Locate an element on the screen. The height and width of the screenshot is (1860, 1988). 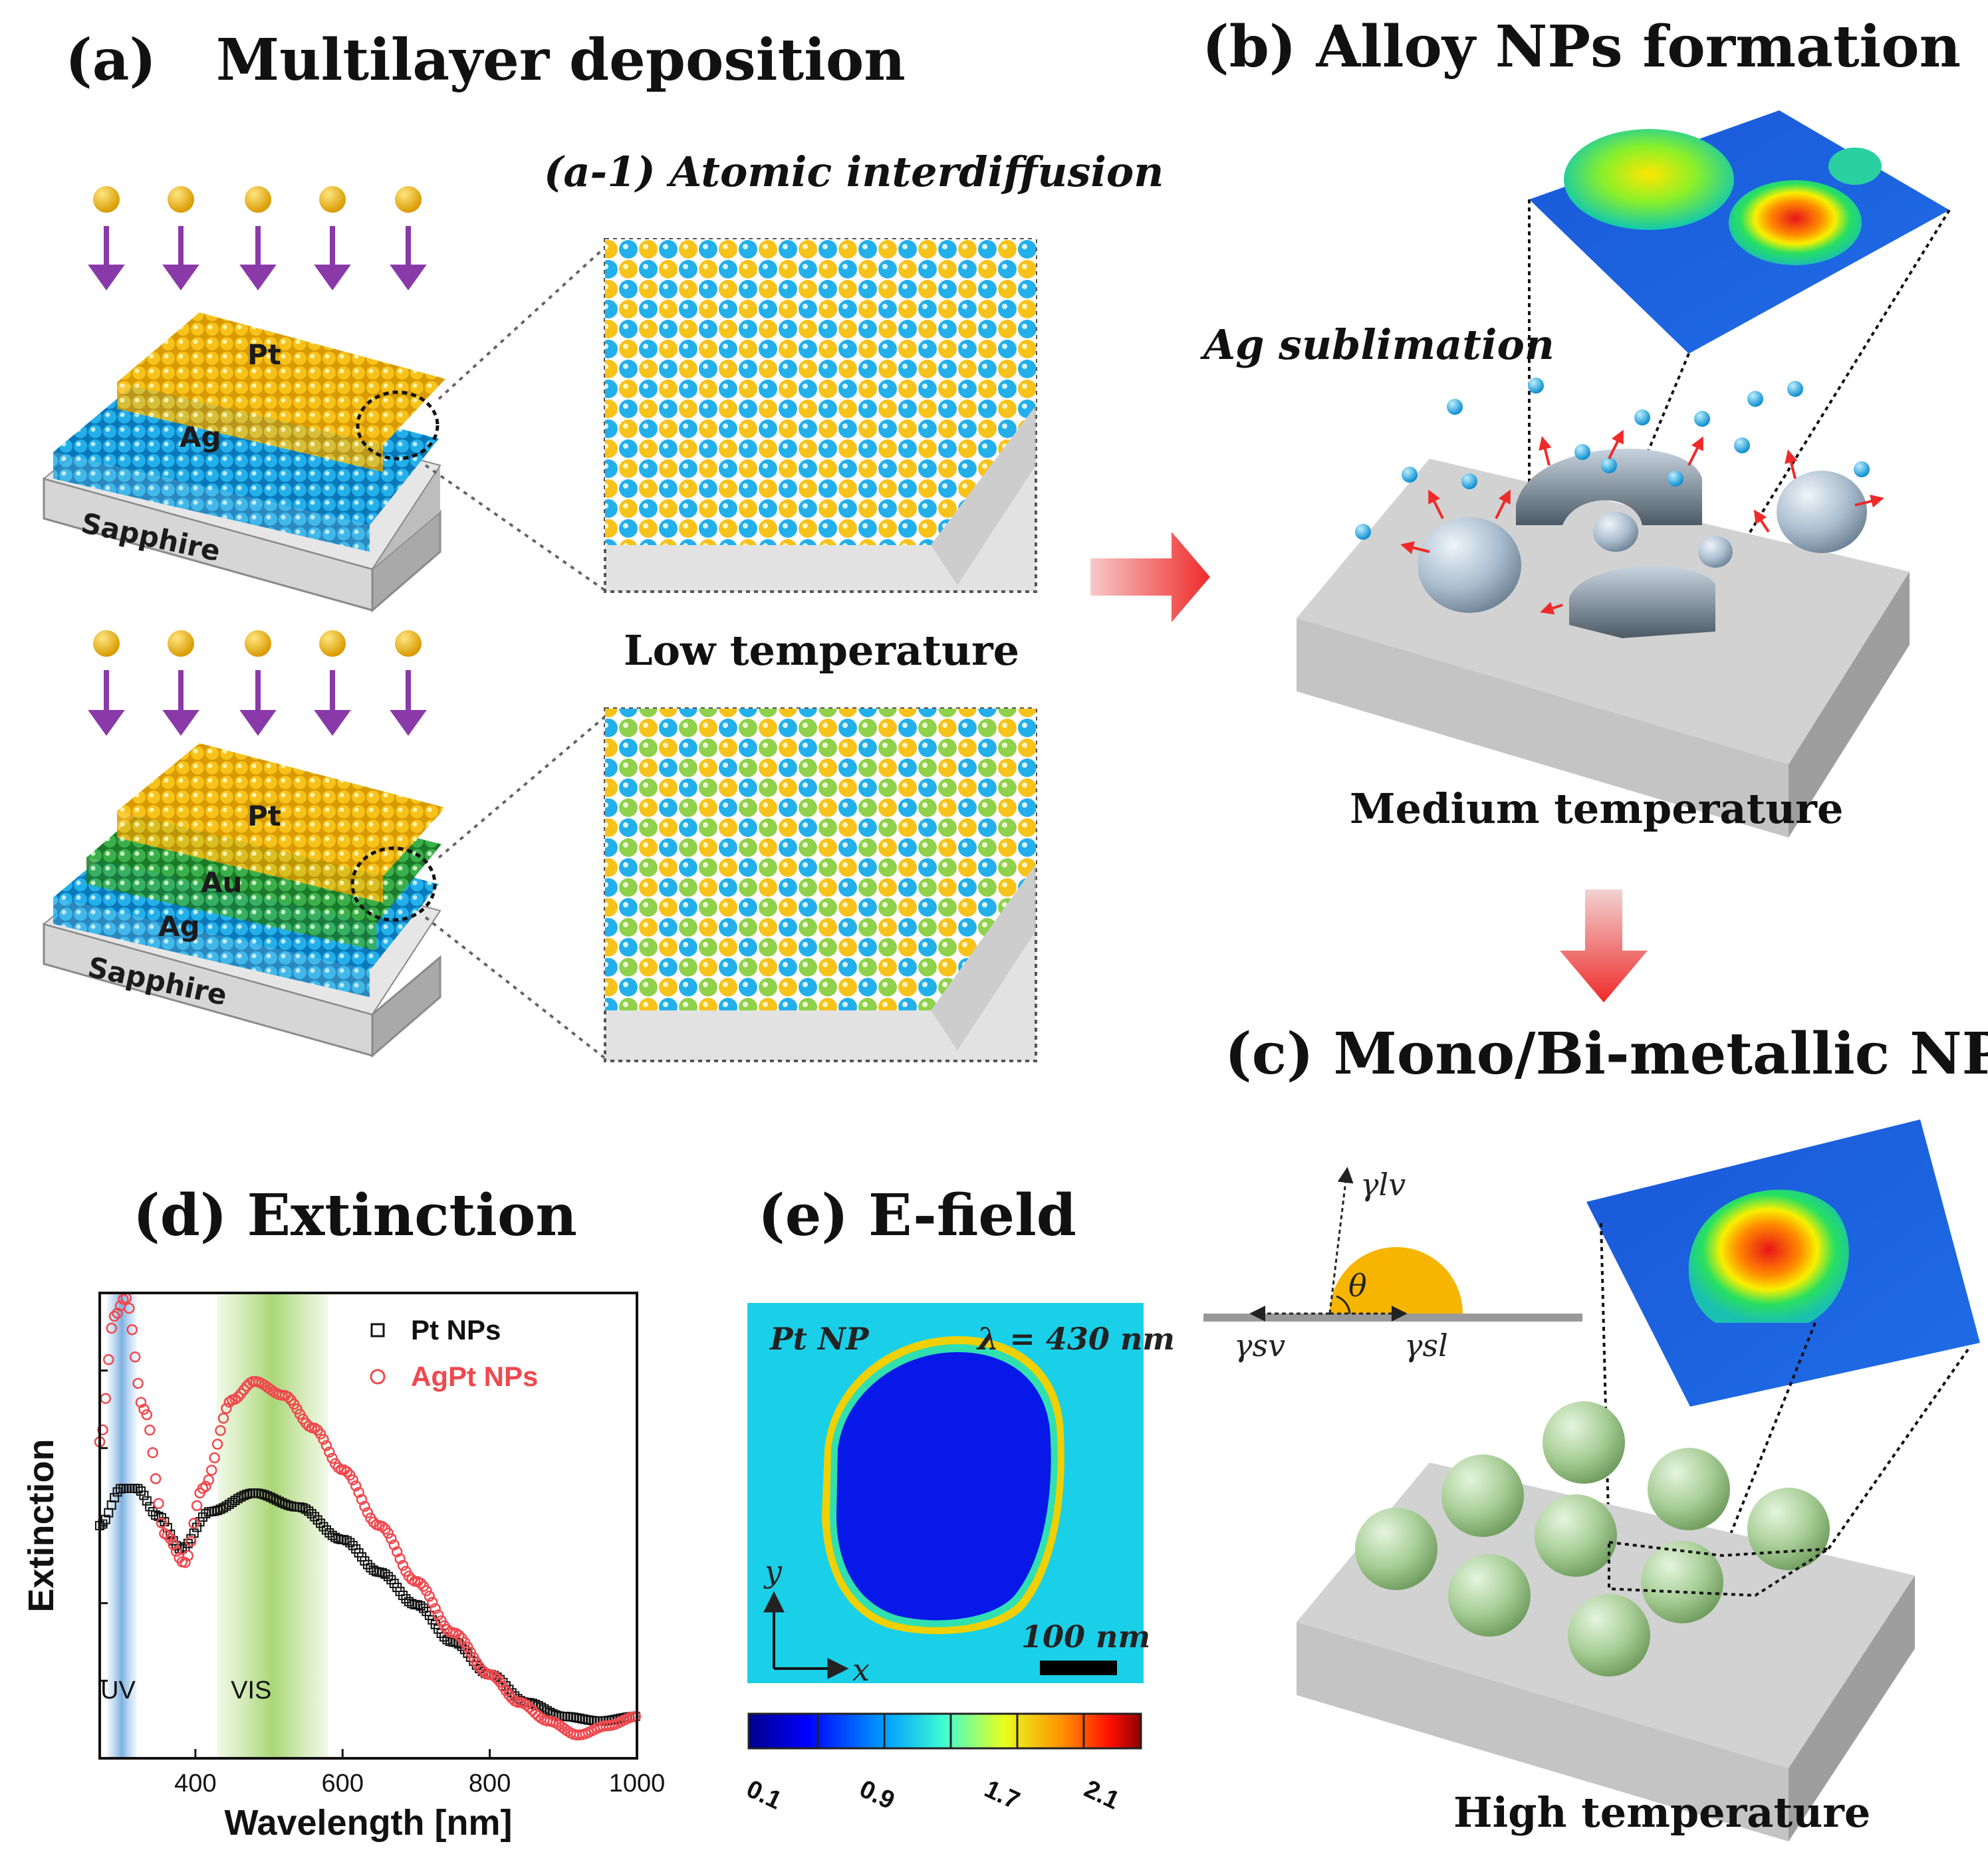
x-tick-label: 1000 is located at coordinates (637, 1784).